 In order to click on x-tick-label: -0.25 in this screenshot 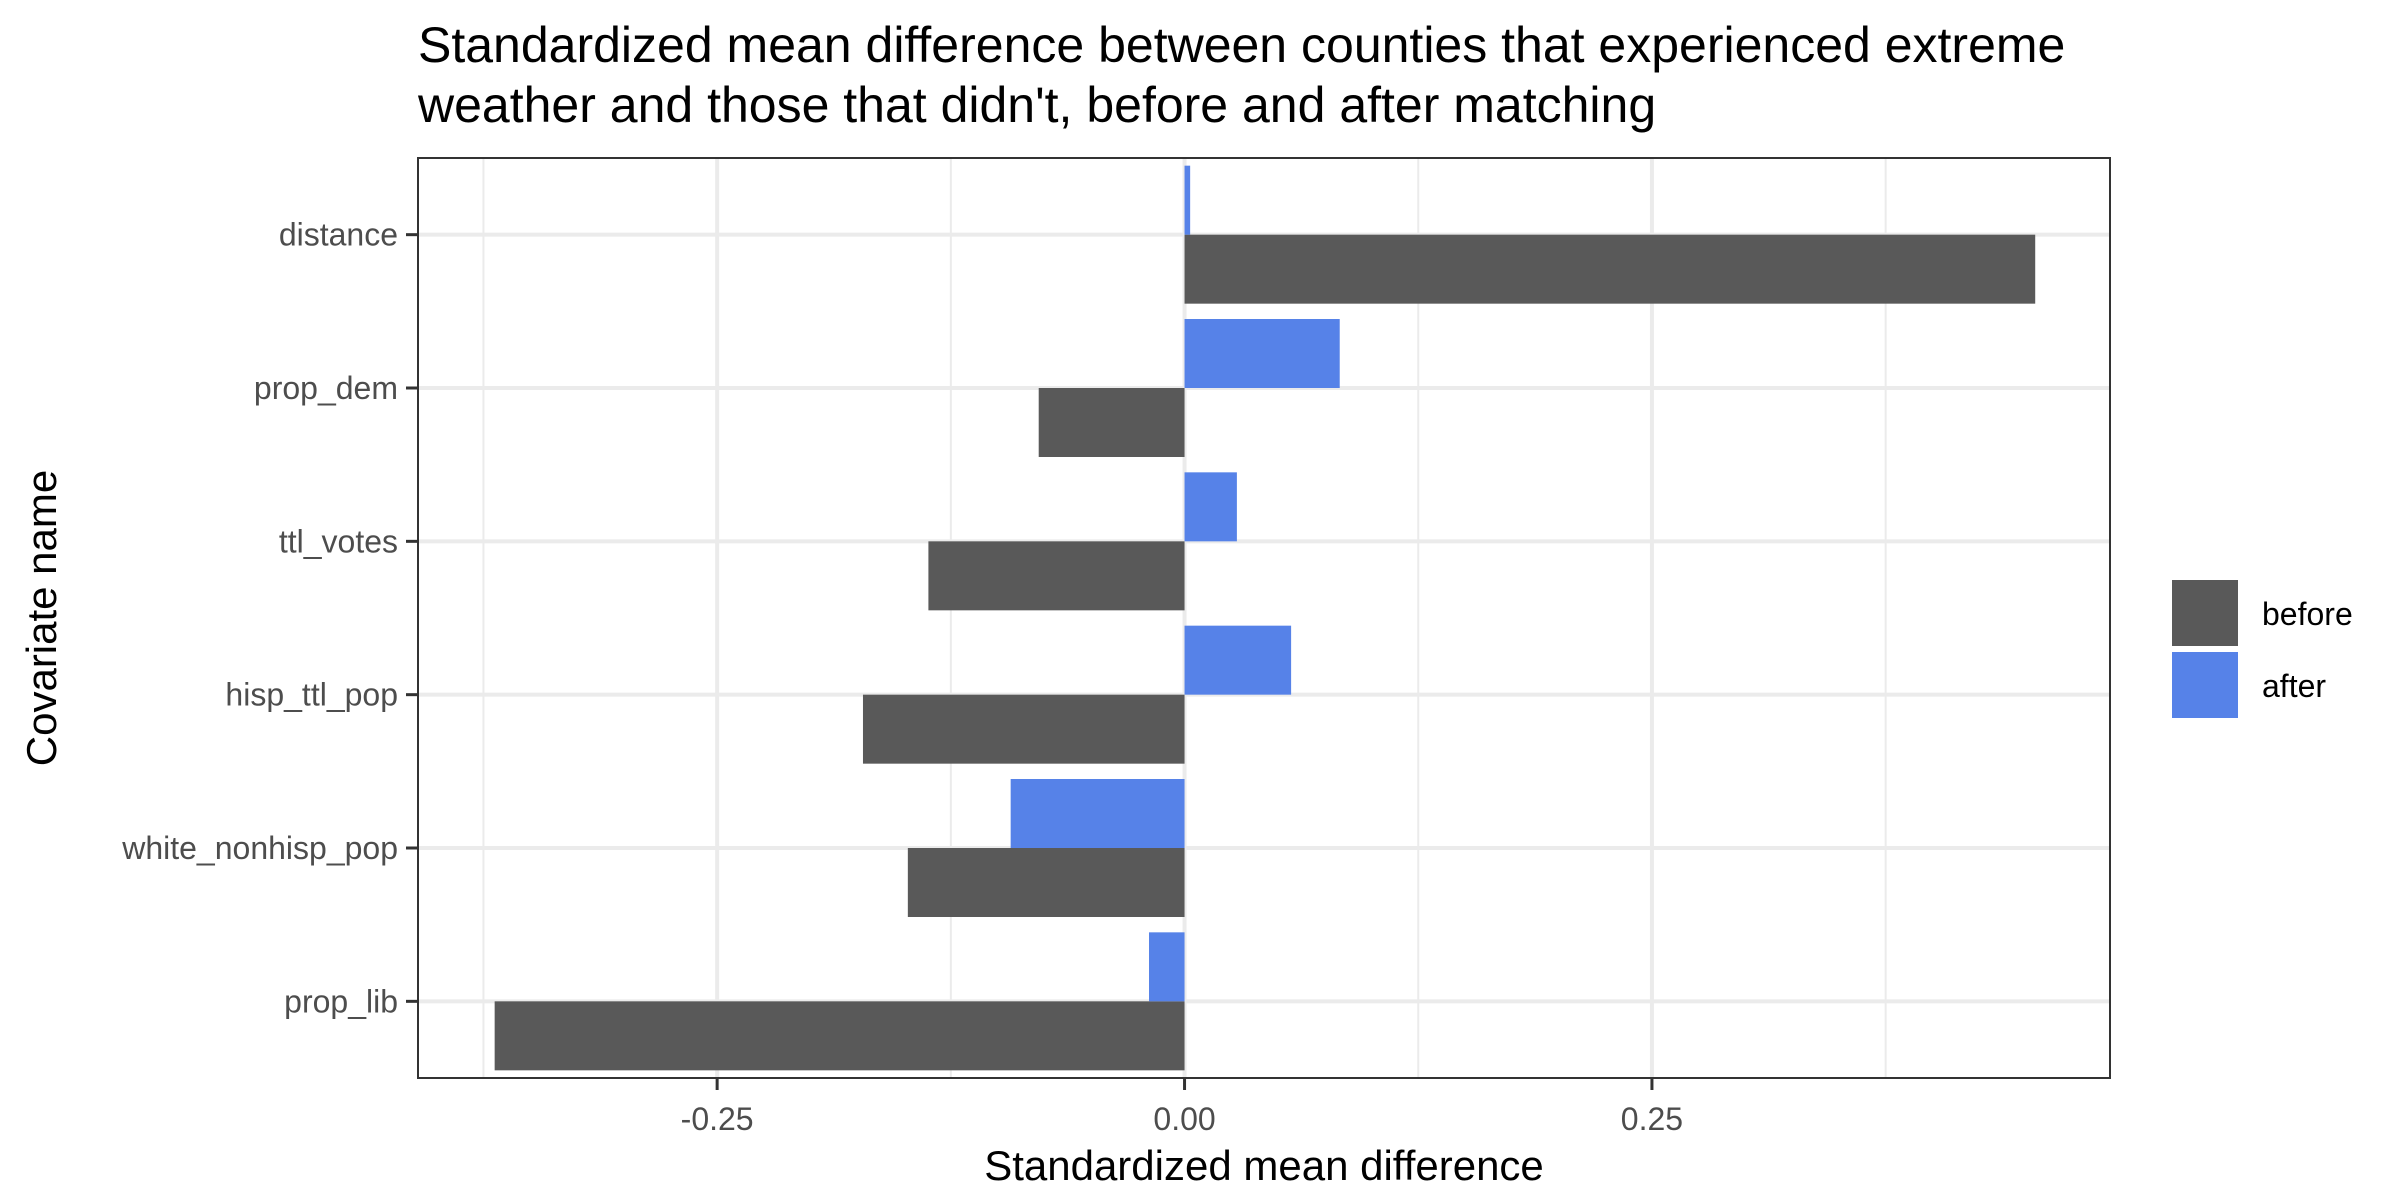, I will do `click(717, 1119)`.